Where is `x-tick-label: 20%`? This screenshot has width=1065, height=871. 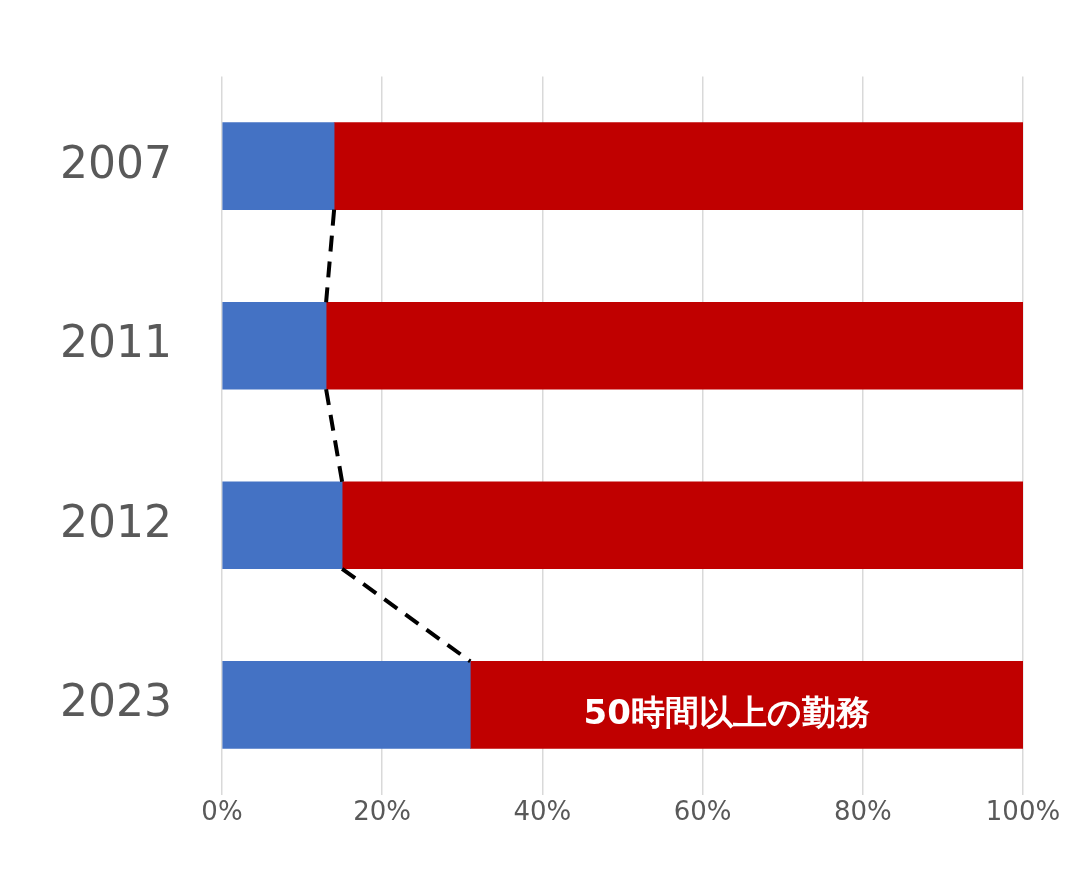
x-tick-label: 20% is located at coordinates (382, 810).